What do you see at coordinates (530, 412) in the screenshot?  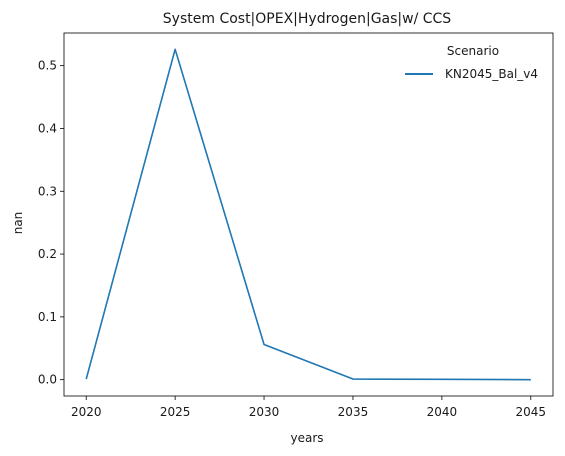 I see `x-tick-label: 2045` at bounding box center [530, 412].